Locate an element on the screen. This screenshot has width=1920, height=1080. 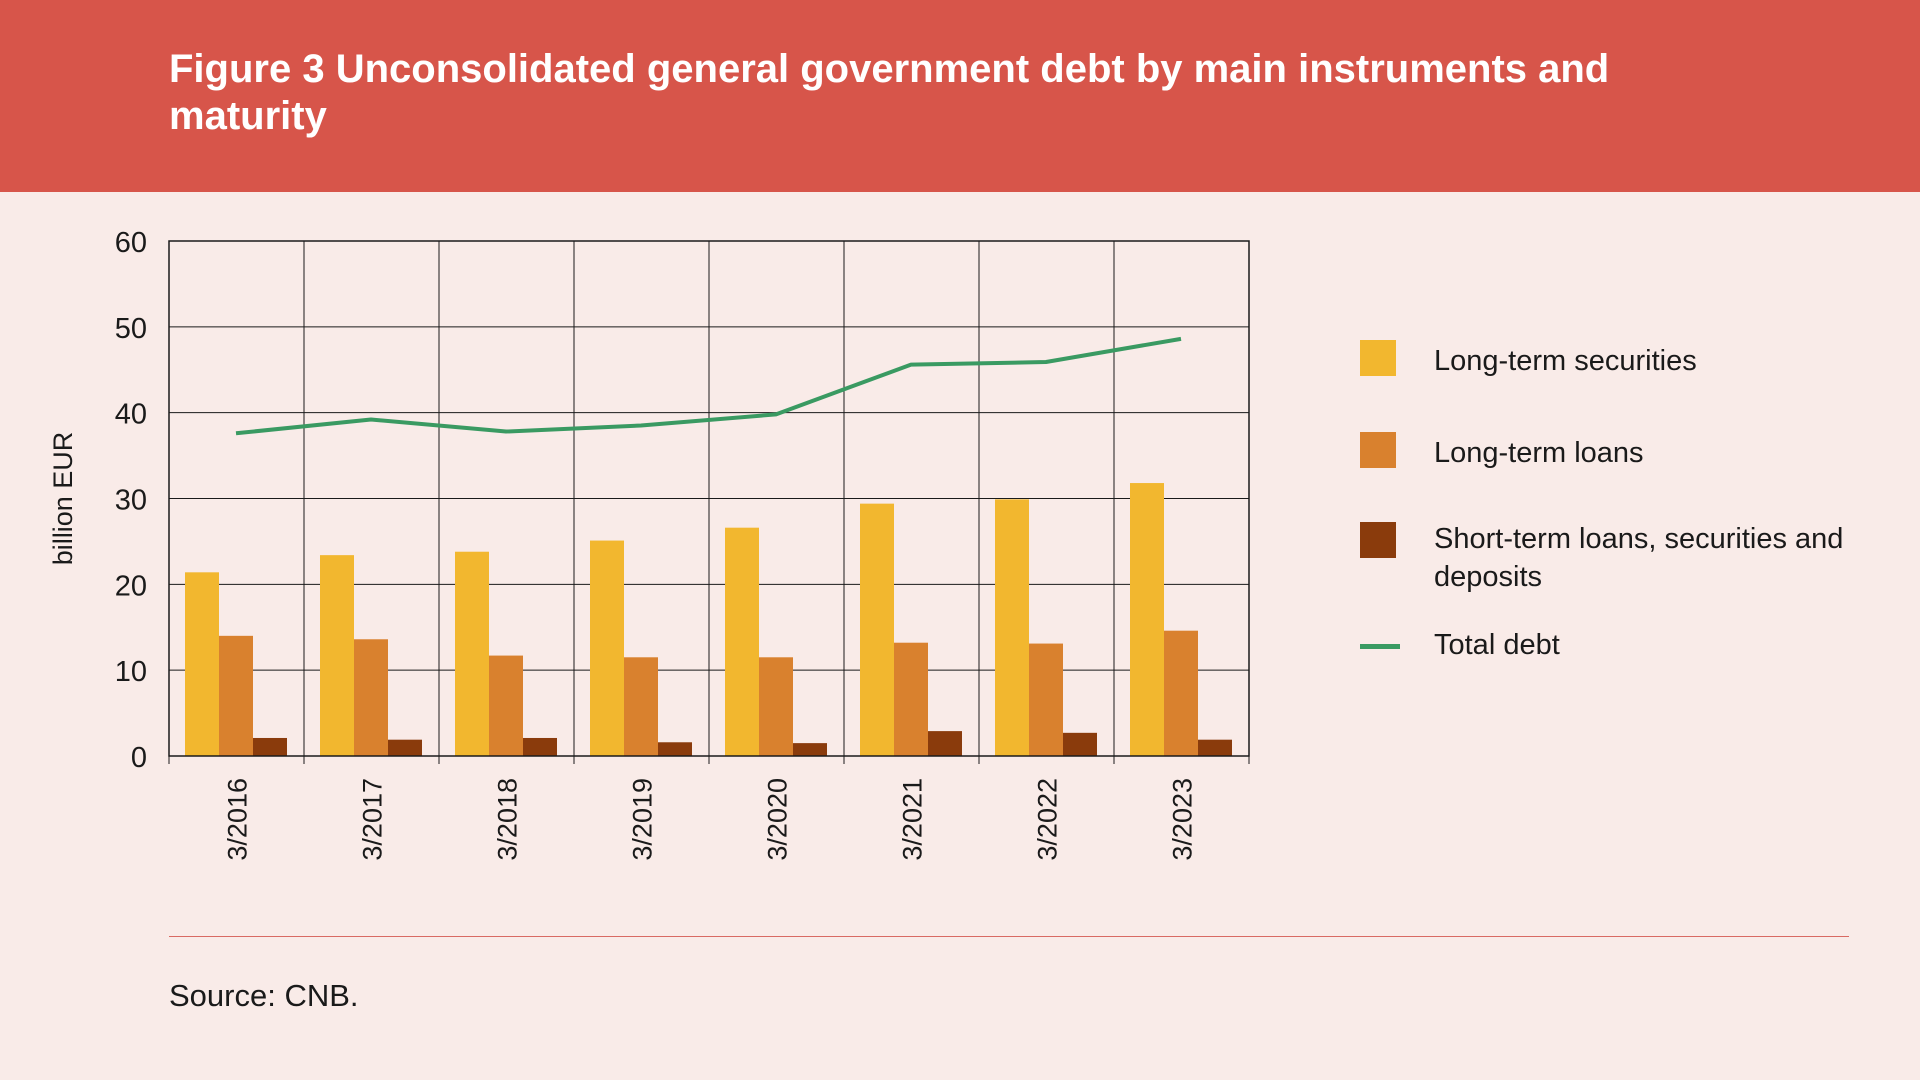
y-tick-label: 0 is located at coordinates (139, 758).